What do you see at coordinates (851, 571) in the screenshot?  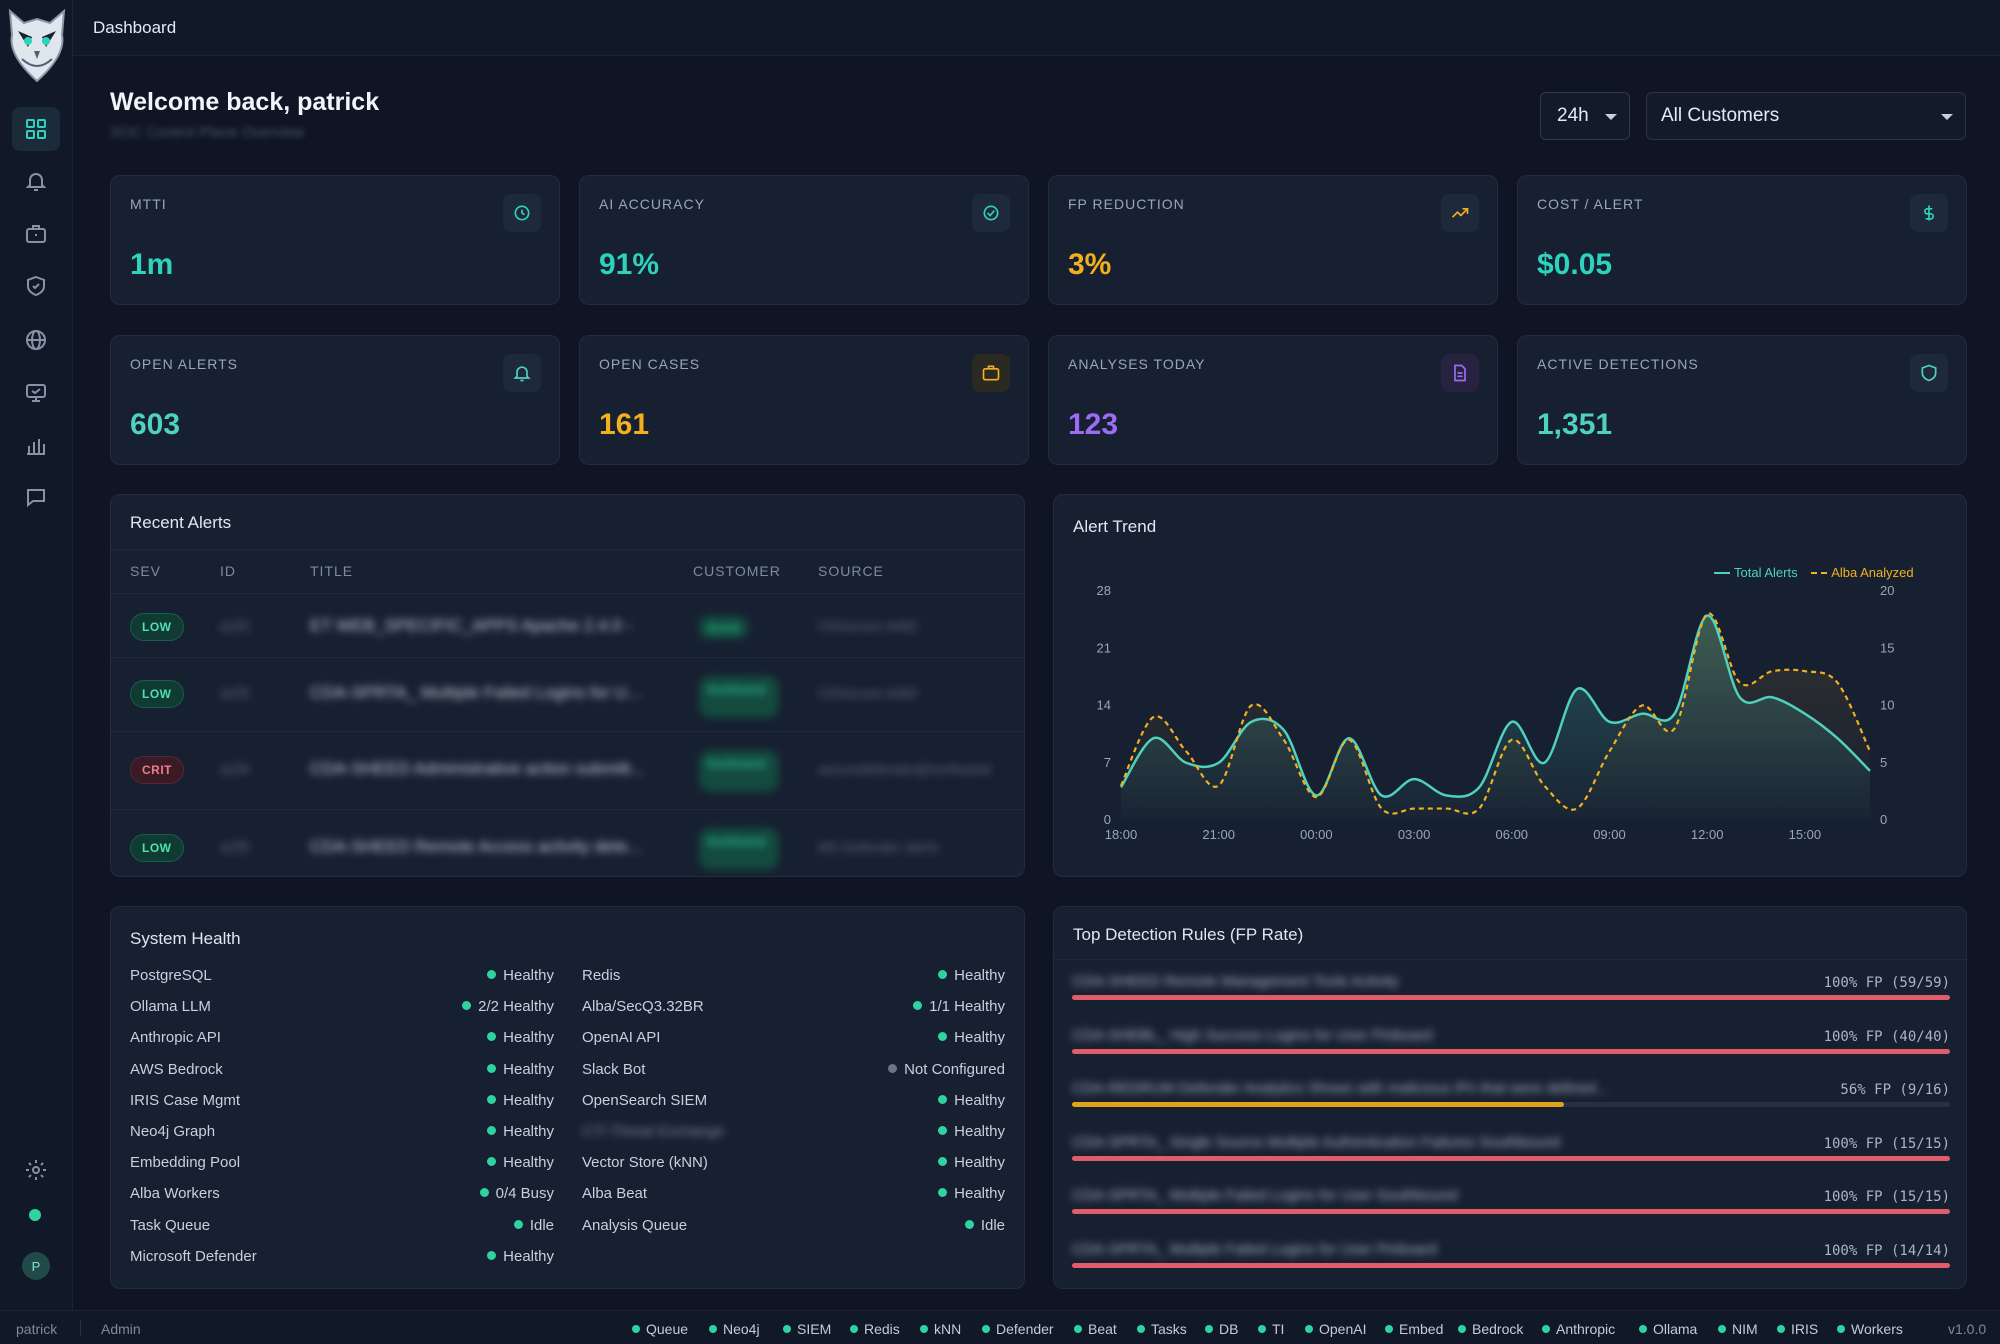 I see `column-header-source: SOURCE` at bounding box center [851, 571].